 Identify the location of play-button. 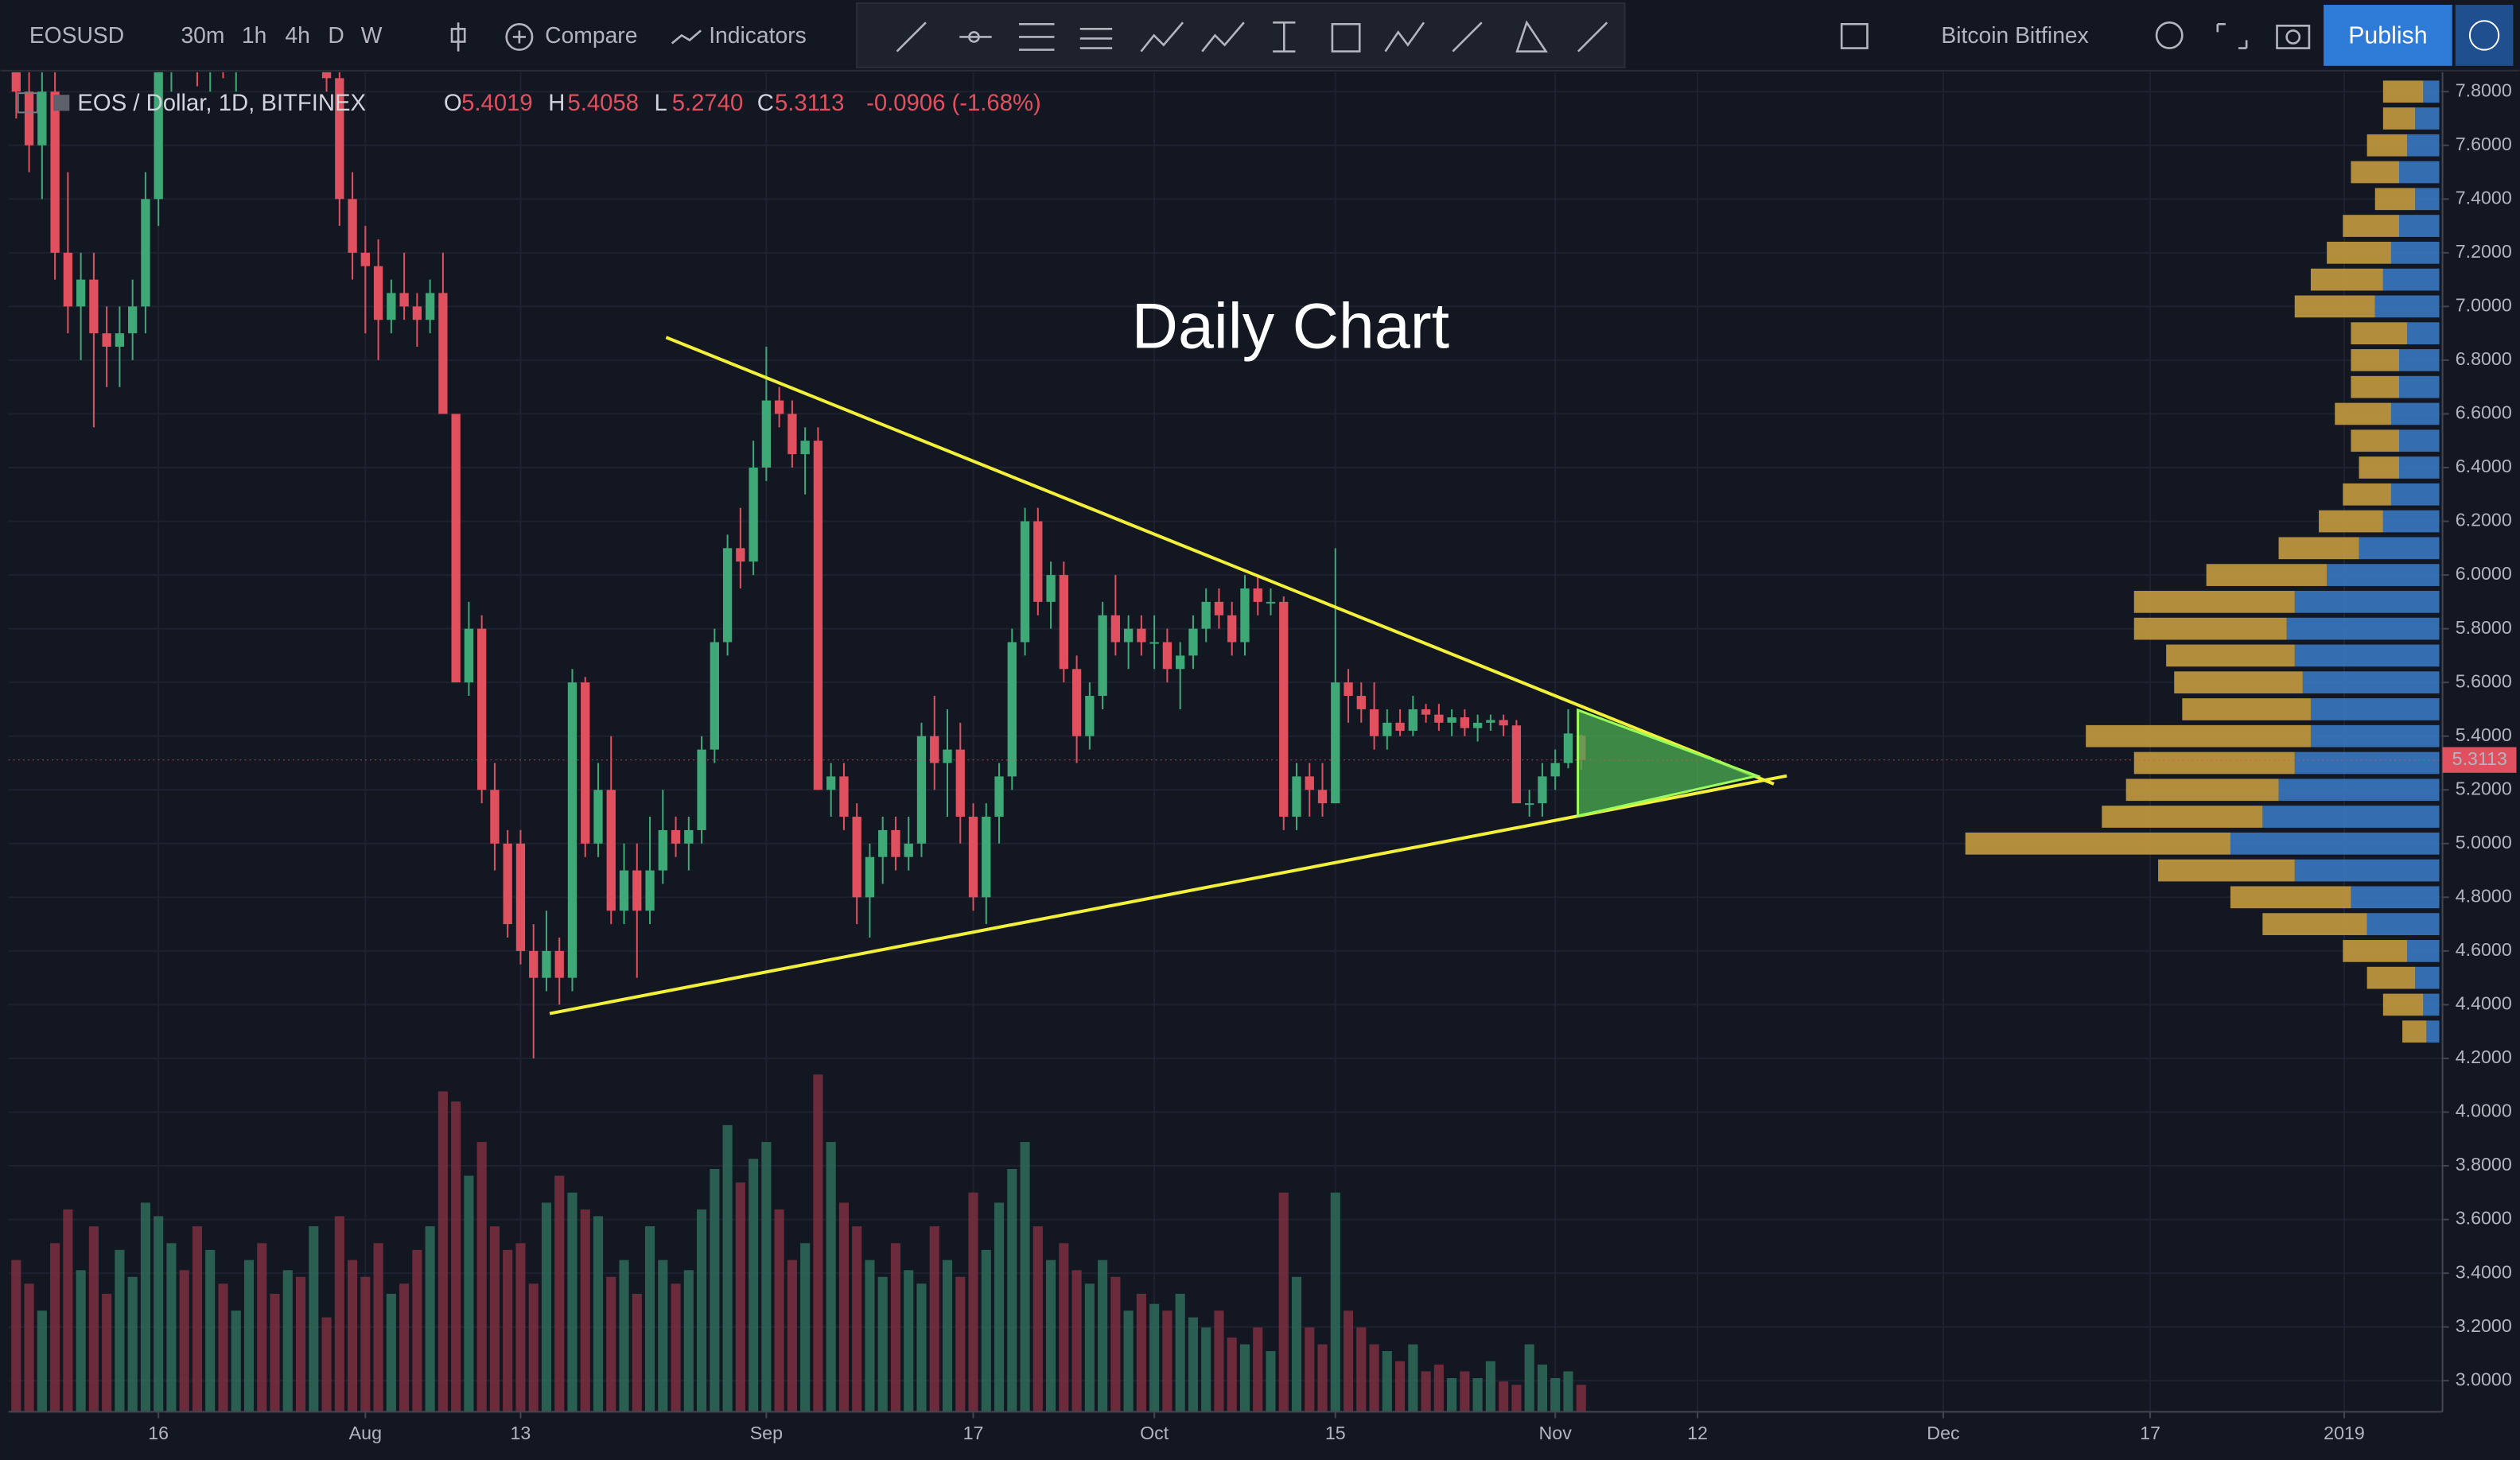
(2484, 35).